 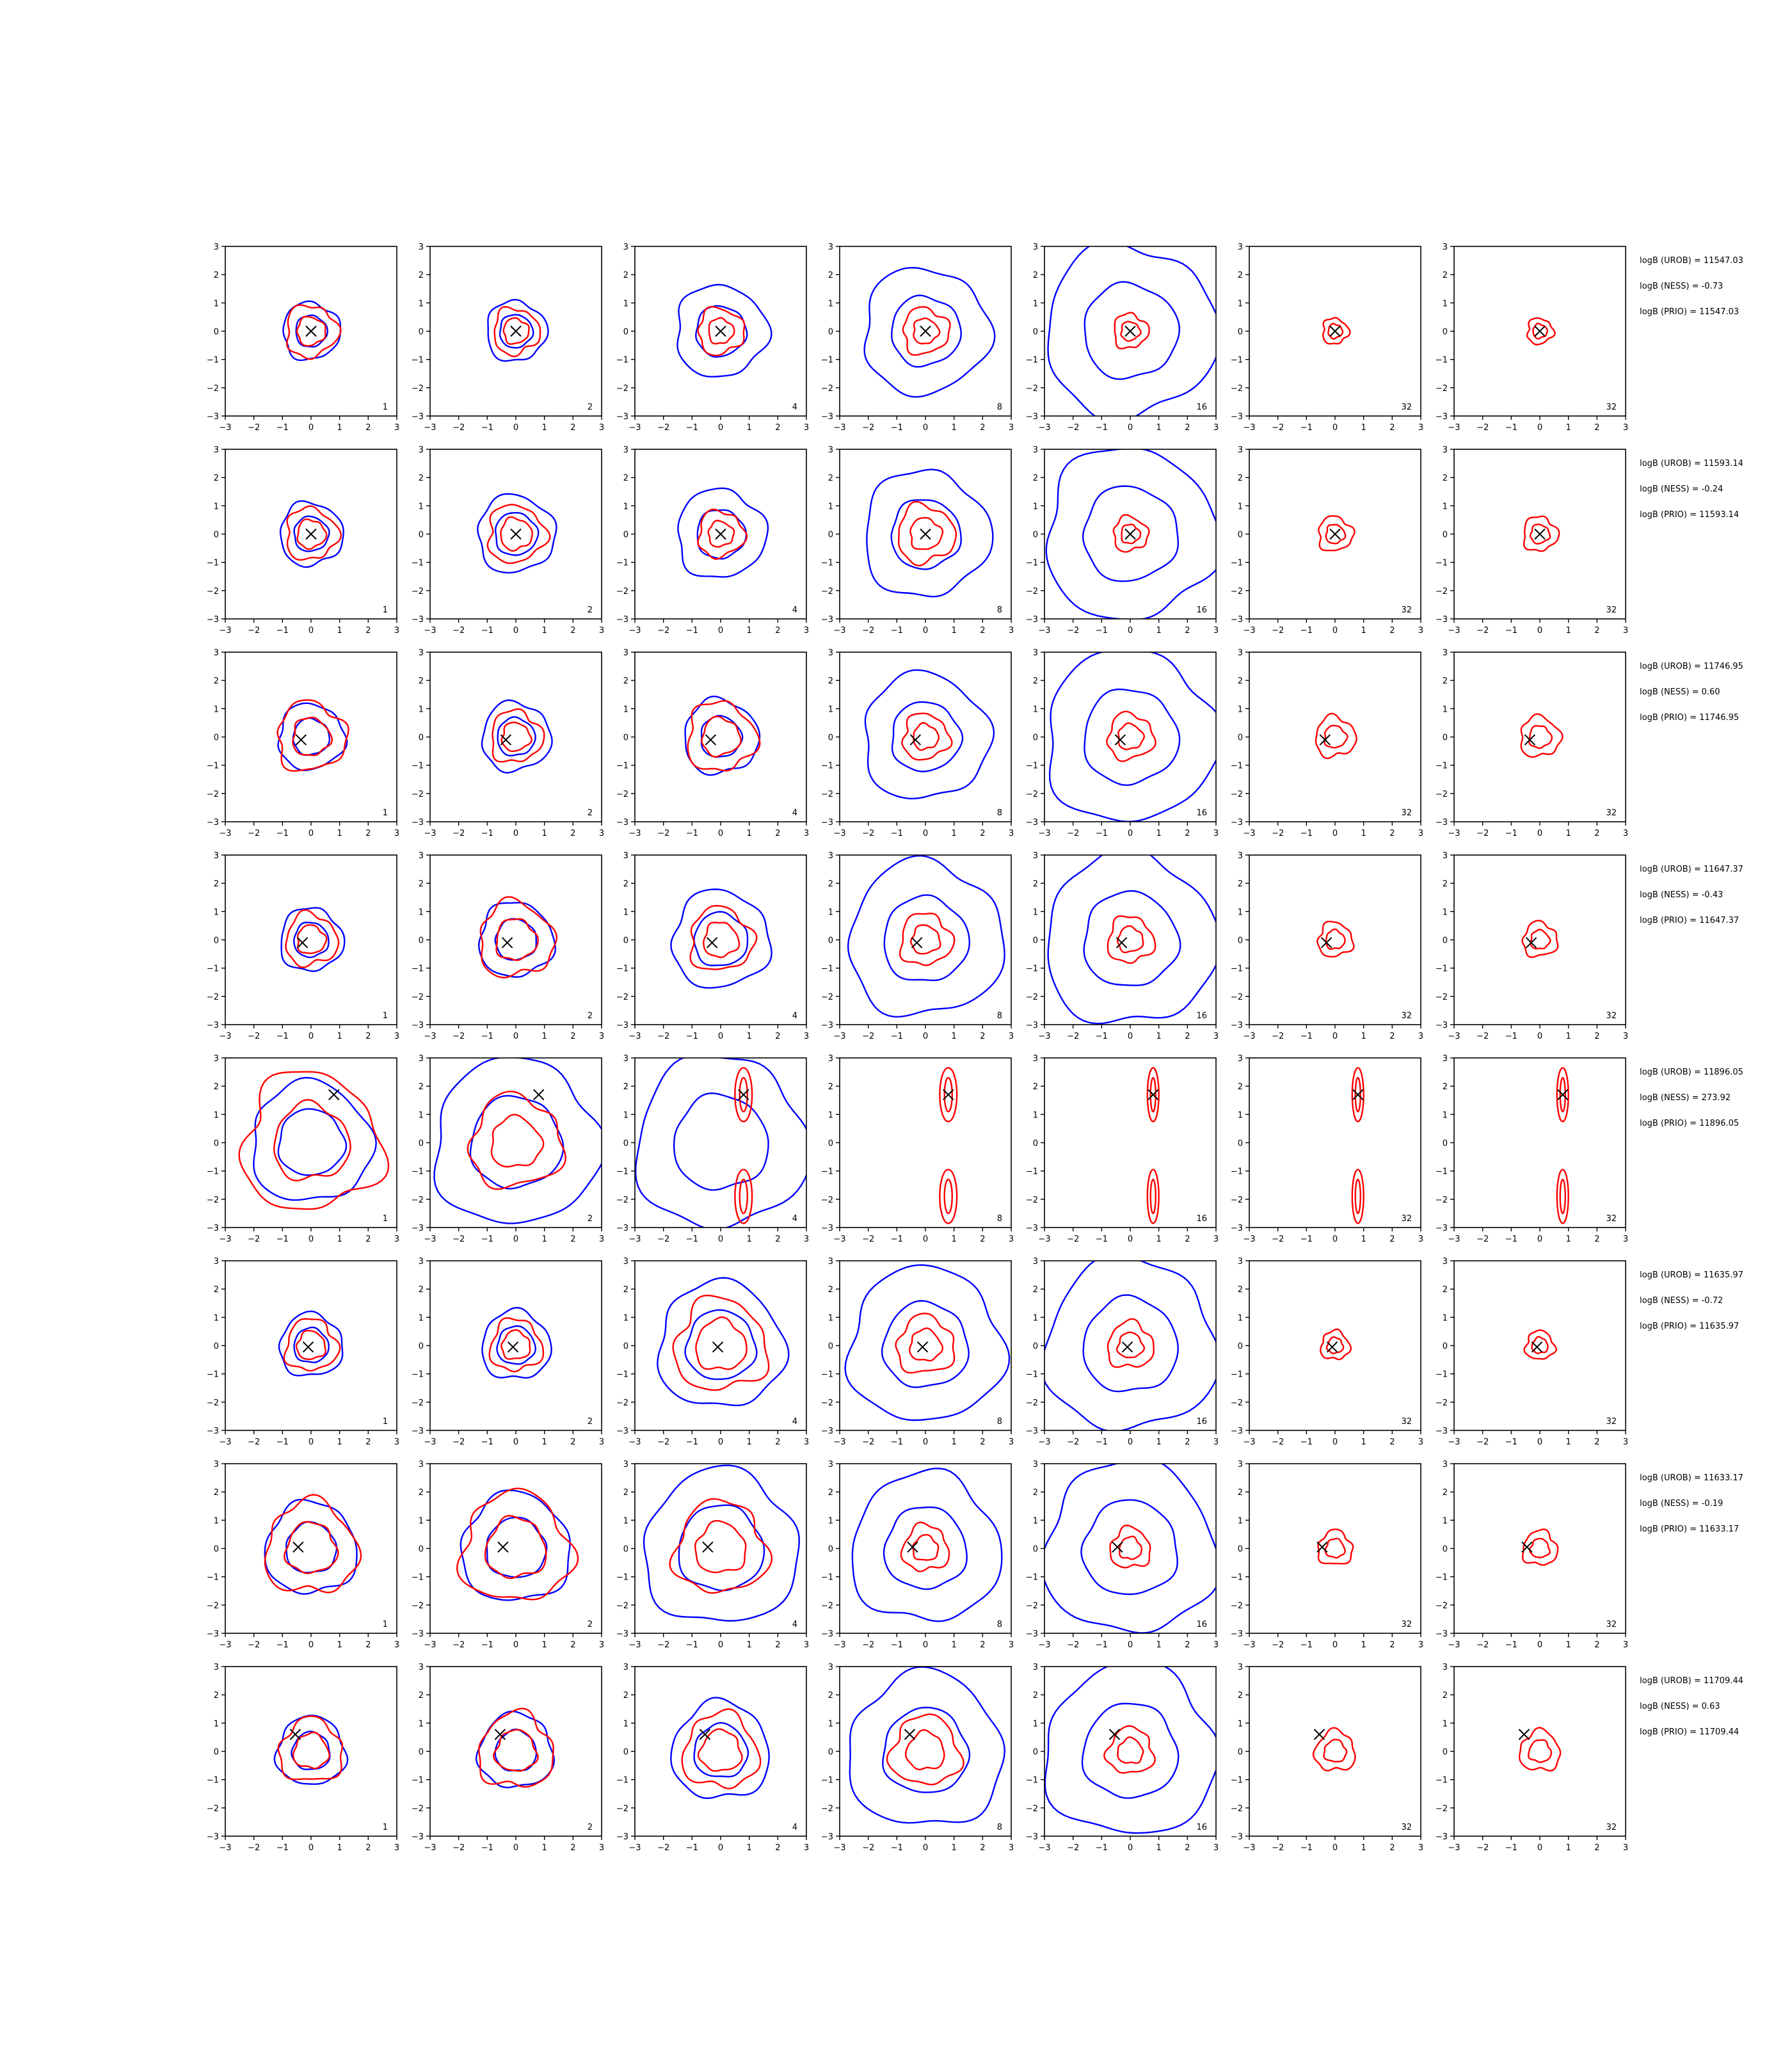 What do you see at coordinates (1681, 489) in the screenshot?
I see `logb-annotation: logB (NESS) = -0.24` at bounding box center [1681, 489].